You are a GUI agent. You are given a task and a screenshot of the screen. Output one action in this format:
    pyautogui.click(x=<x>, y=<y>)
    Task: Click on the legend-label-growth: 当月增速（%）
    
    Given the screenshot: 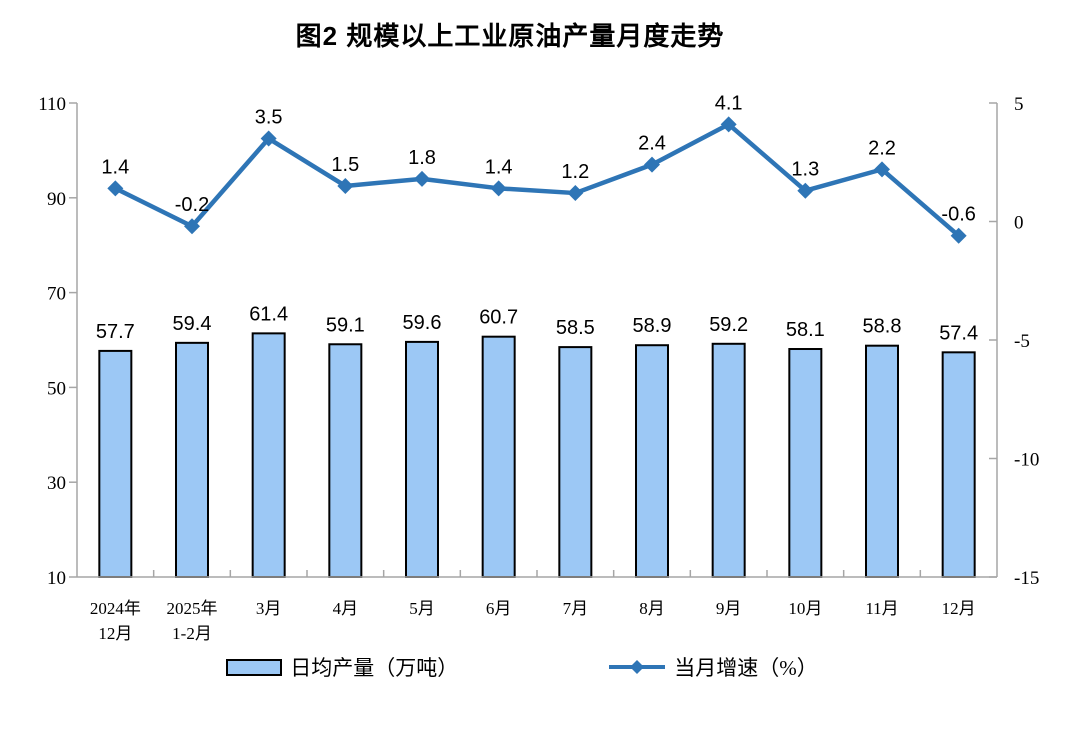 What is the action you would take?
    pyautogui.click(x=746, y=668)
    